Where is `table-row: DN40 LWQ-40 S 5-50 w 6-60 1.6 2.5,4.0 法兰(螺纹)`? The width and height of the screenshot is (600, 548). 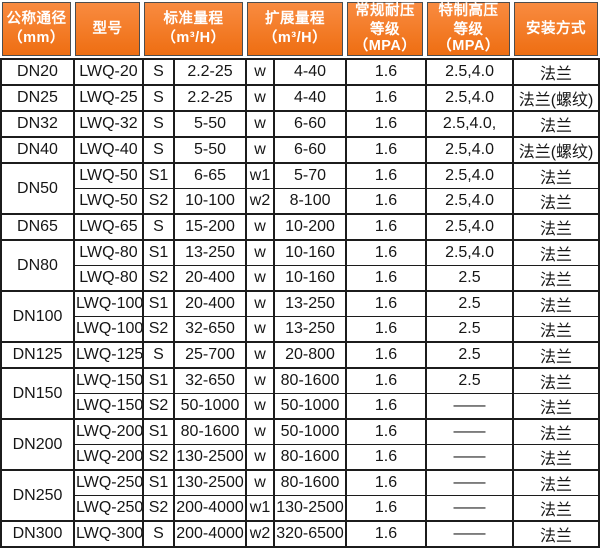 table-row: DN40 LWQ-40 S 5-50 w 6-60 1.6 2.5,4.0 法兰(螺纹) is located at coordinates (300, 149).